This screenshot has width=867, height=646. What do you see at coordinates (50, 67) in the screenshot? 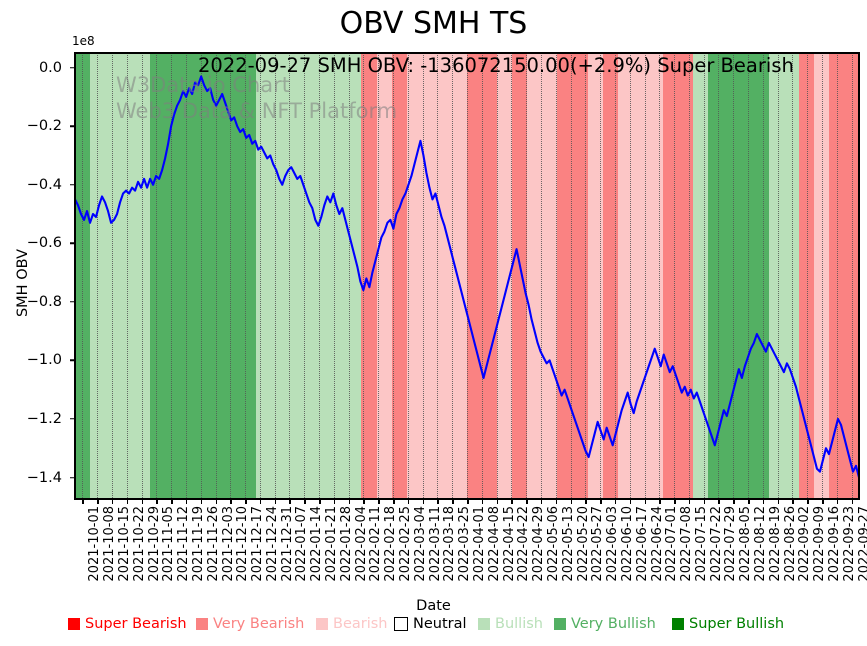
I see `y-tick-label: 0.0` at bounding box center [50, 67].